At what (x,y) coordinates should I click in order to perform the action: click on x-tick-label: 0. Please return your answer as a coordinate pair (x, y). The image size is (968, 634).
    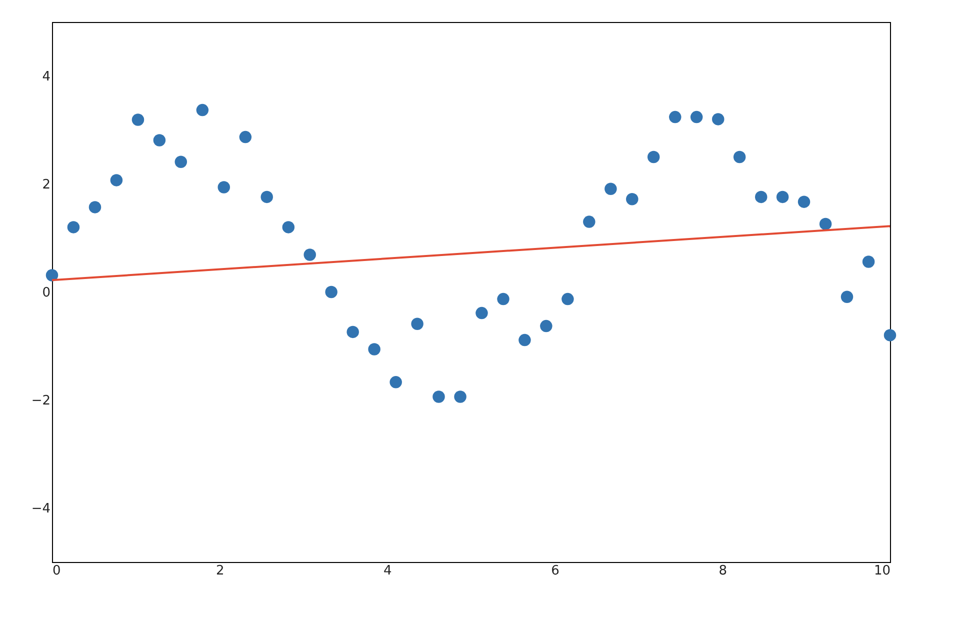
    Looking at the image, I should click on (56, 571).